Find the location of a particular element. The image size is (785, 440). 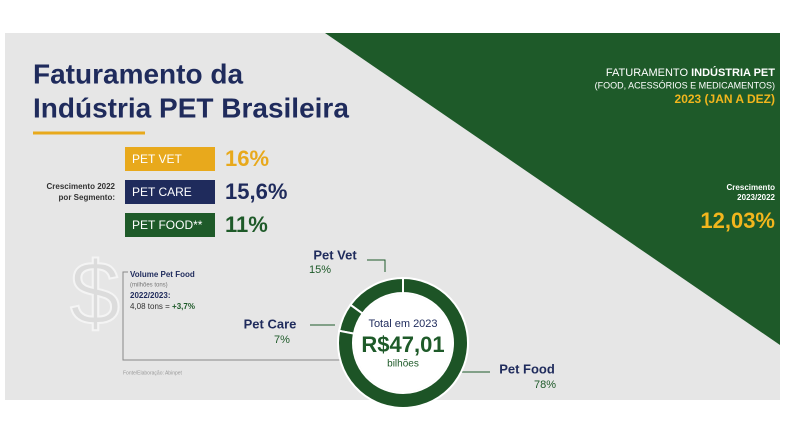

segment-label: PET FOOD** is located at coordinates (167, 225).